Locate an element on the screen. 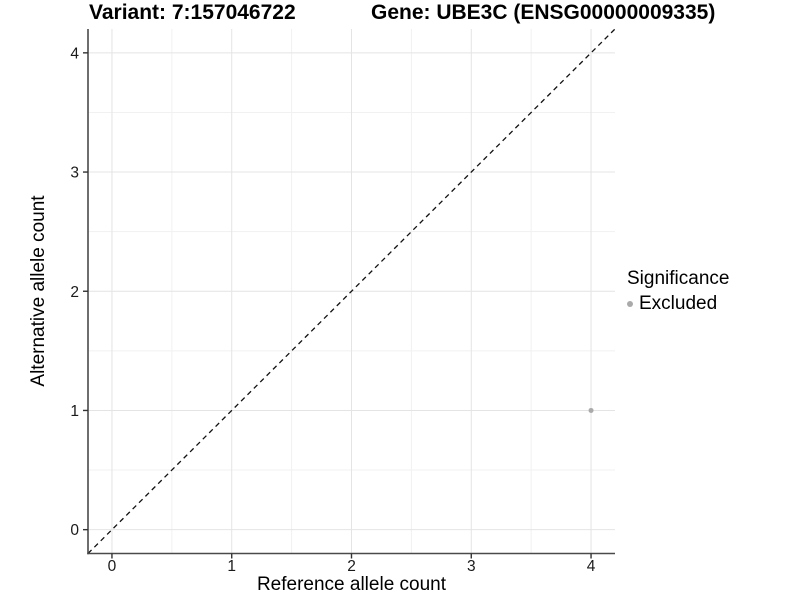  y-tick-label: 3 is located at coordinates (74, 173).